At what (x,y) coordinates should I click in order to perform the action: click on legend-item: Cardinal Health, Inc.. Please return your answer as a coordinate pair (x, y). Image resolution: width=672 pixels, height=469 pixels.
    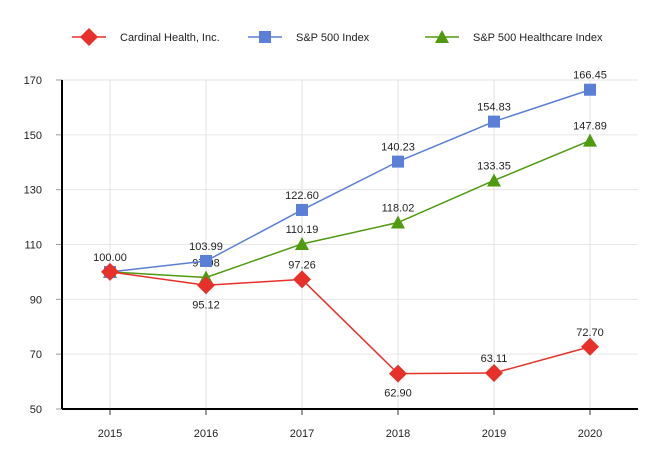
    Looking at the image, I should click on (146, 37).